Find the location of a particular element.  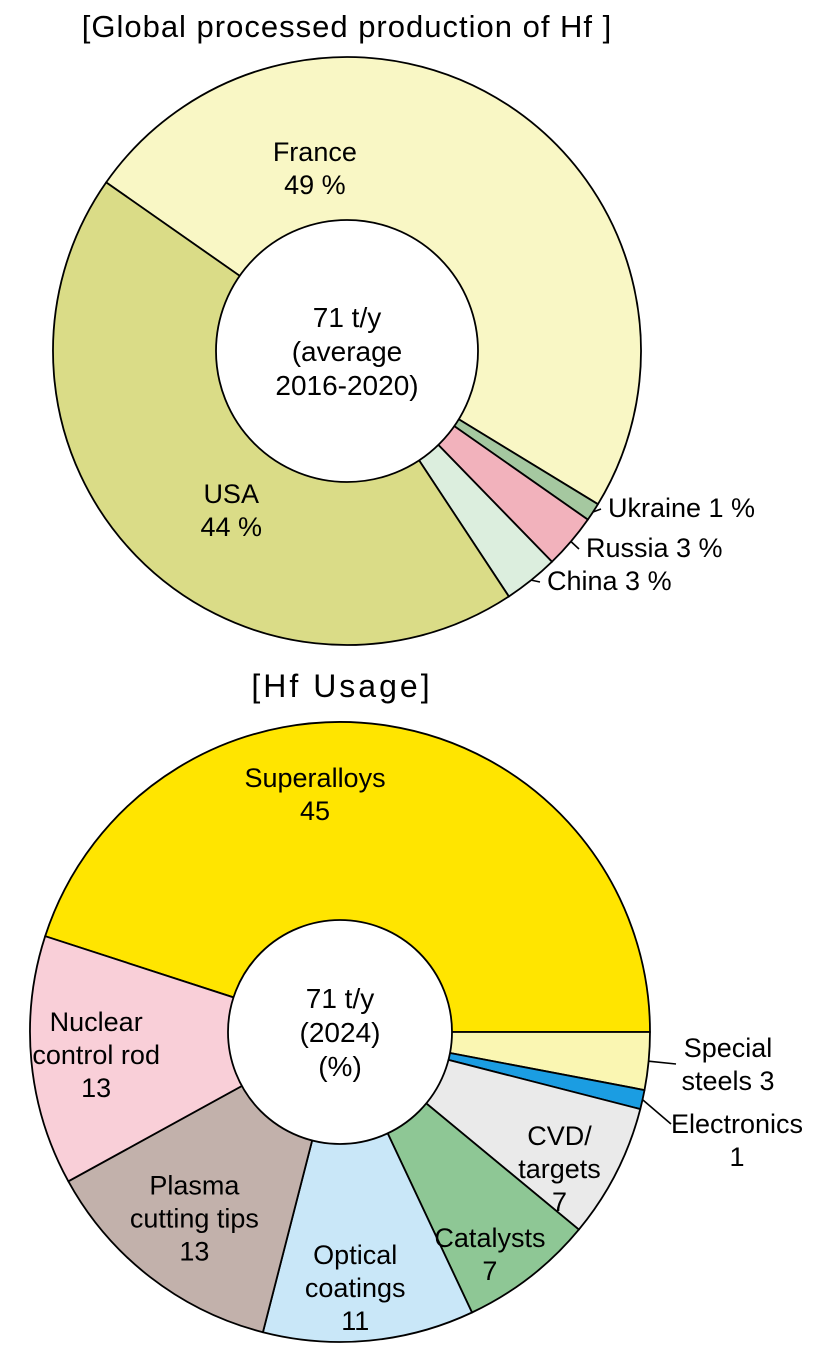

leader-line-special-steels is located at coordinates (662, 1062).